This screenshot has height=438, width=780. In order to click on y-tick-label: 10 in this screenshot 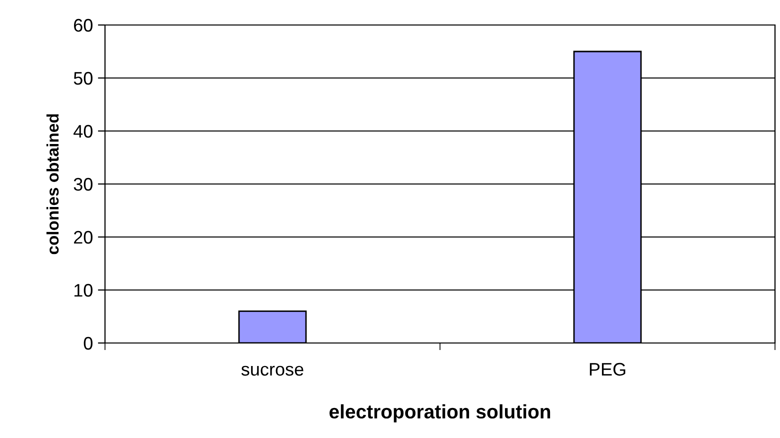, I will do `click(83, 290)`.